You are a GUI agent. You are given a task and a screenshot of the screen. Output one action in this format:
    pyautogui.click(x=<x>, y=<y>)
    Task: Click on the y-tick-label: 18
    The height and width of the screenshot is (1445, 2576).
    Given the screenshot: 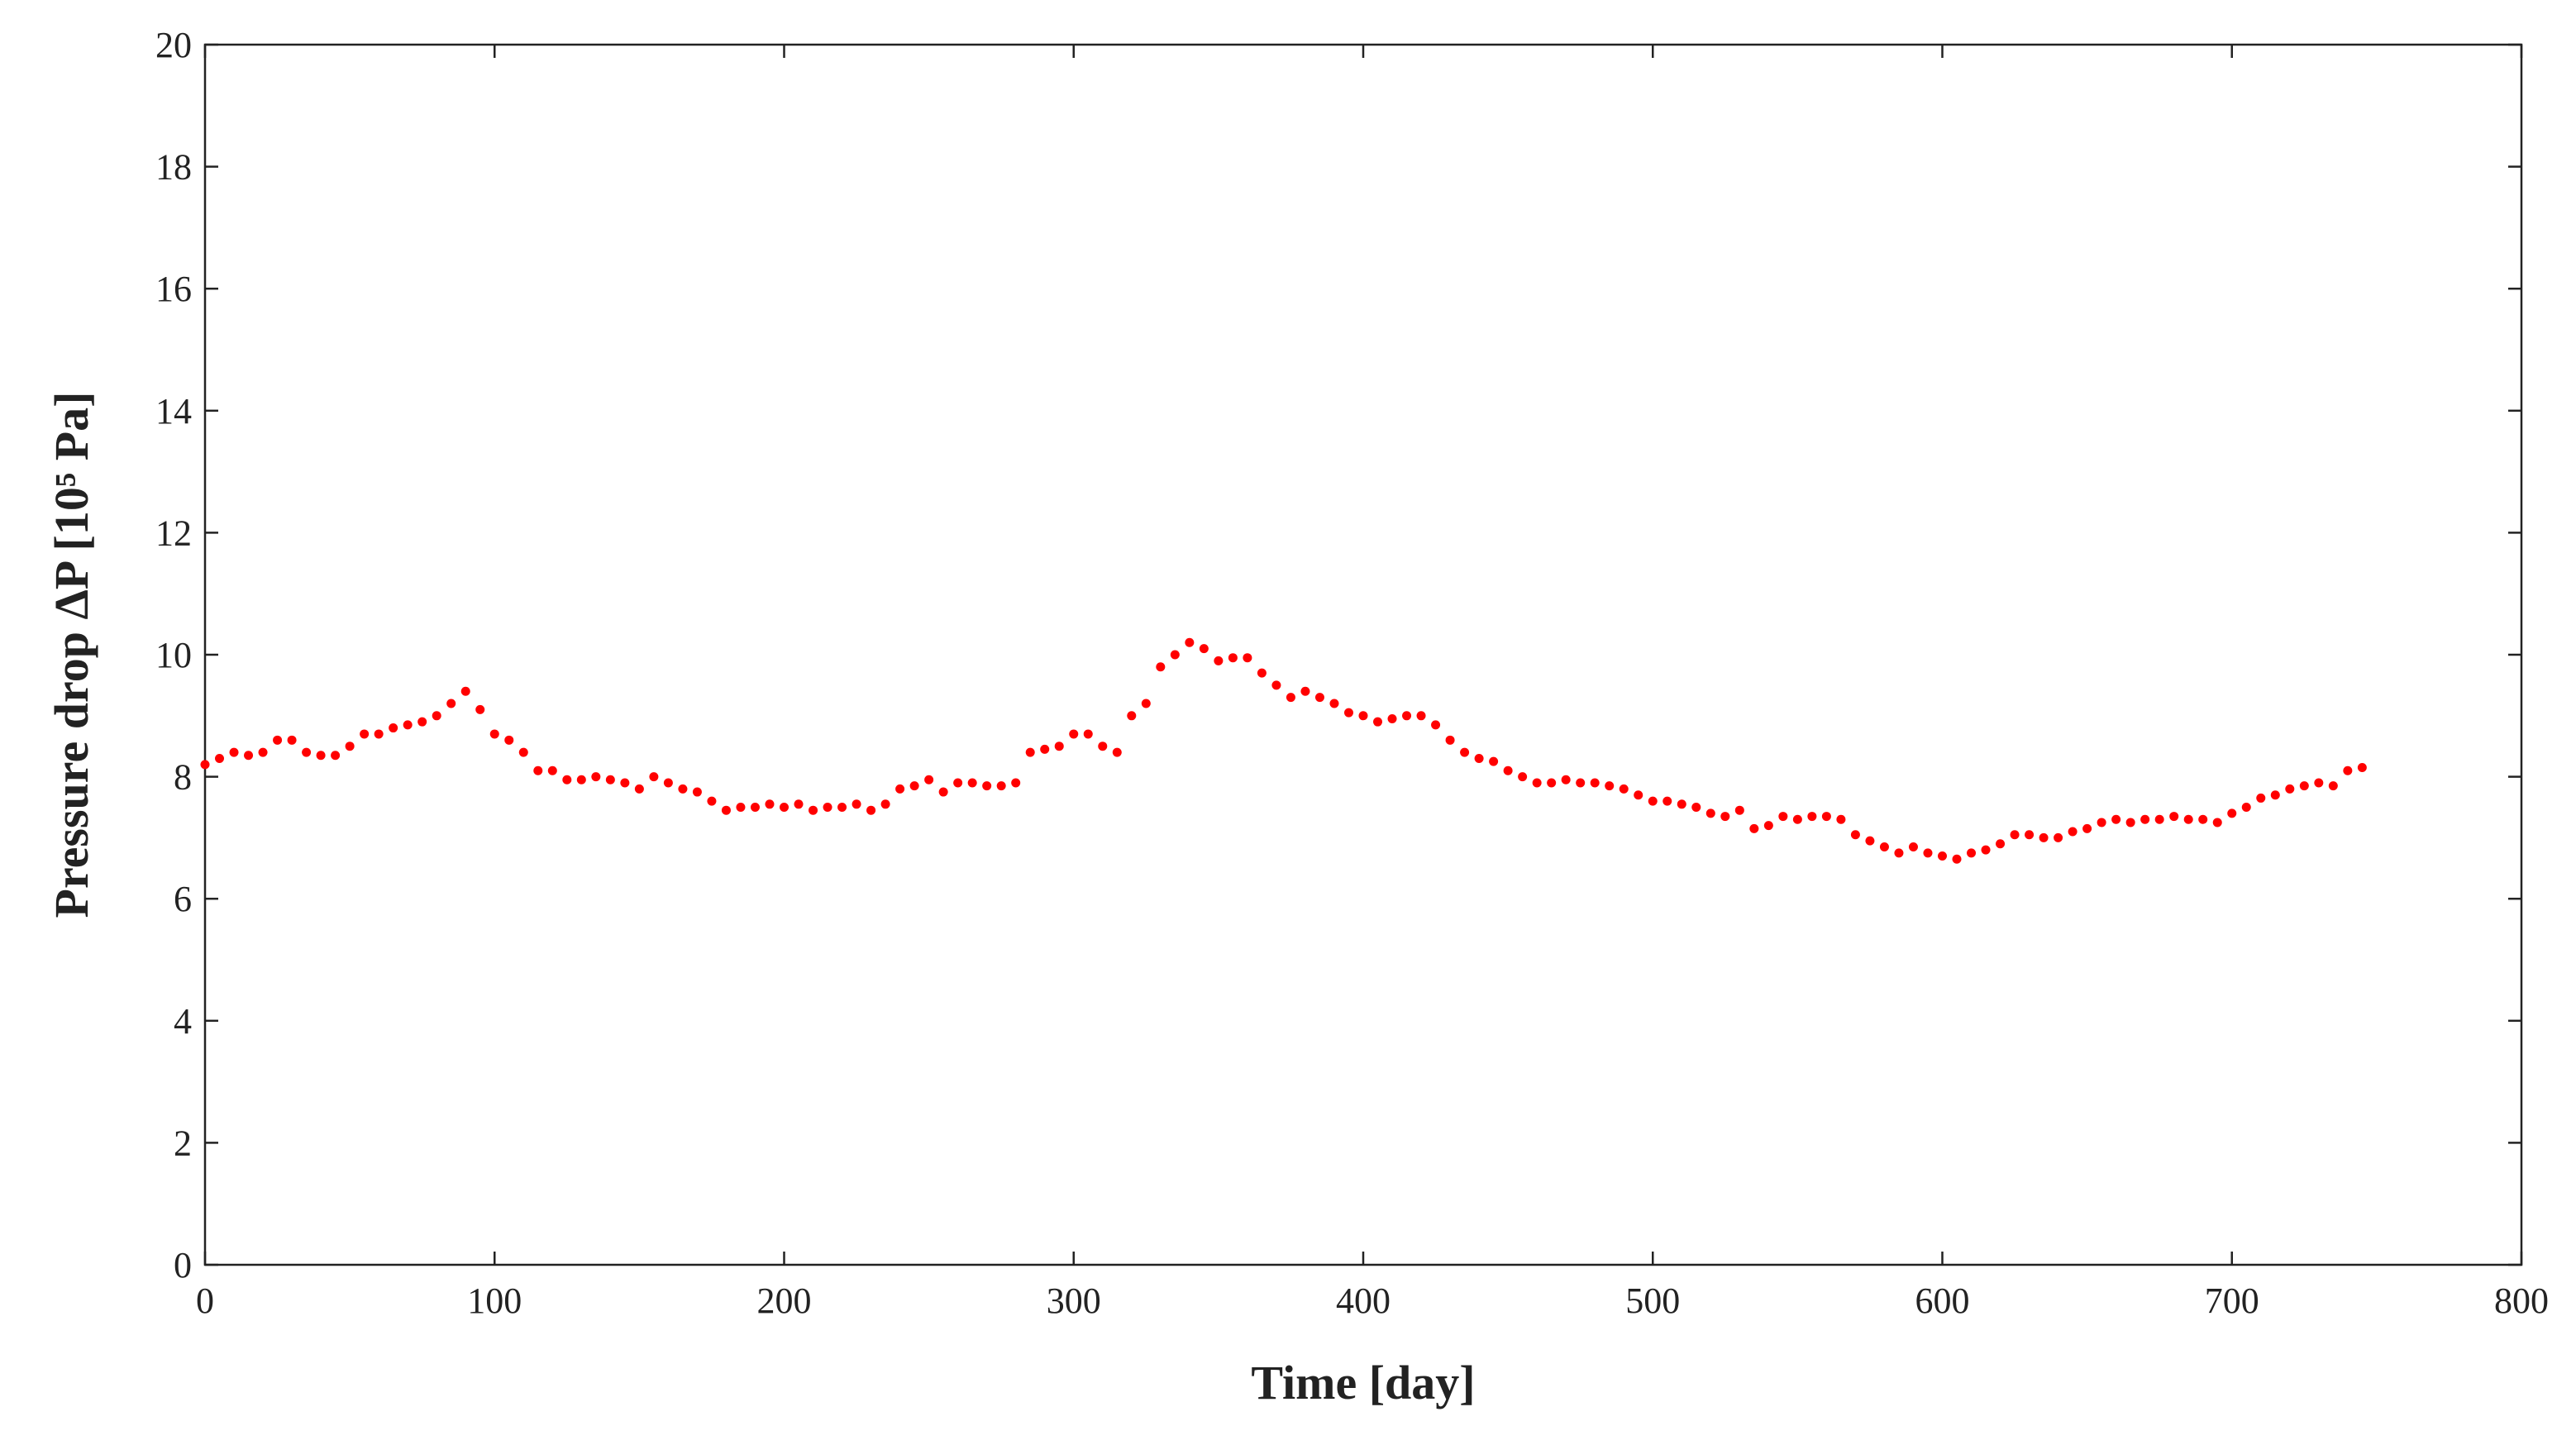 What is the action you would take?
    pyautogui.click(x=173, y=167)
    